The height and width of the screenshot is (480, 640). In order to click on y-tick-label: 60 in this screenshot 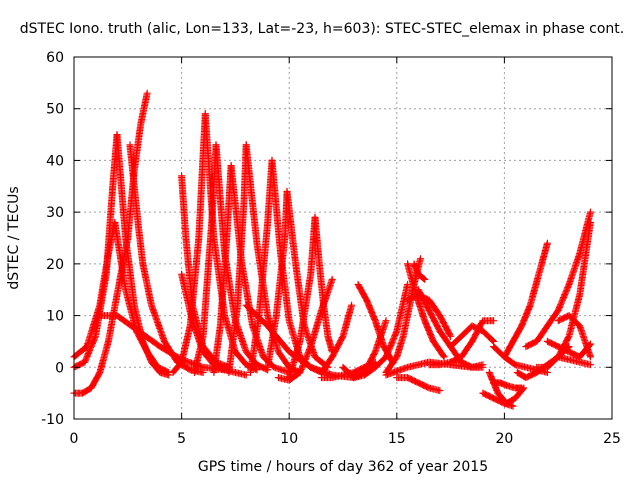, I will do `click(55, 58)`.